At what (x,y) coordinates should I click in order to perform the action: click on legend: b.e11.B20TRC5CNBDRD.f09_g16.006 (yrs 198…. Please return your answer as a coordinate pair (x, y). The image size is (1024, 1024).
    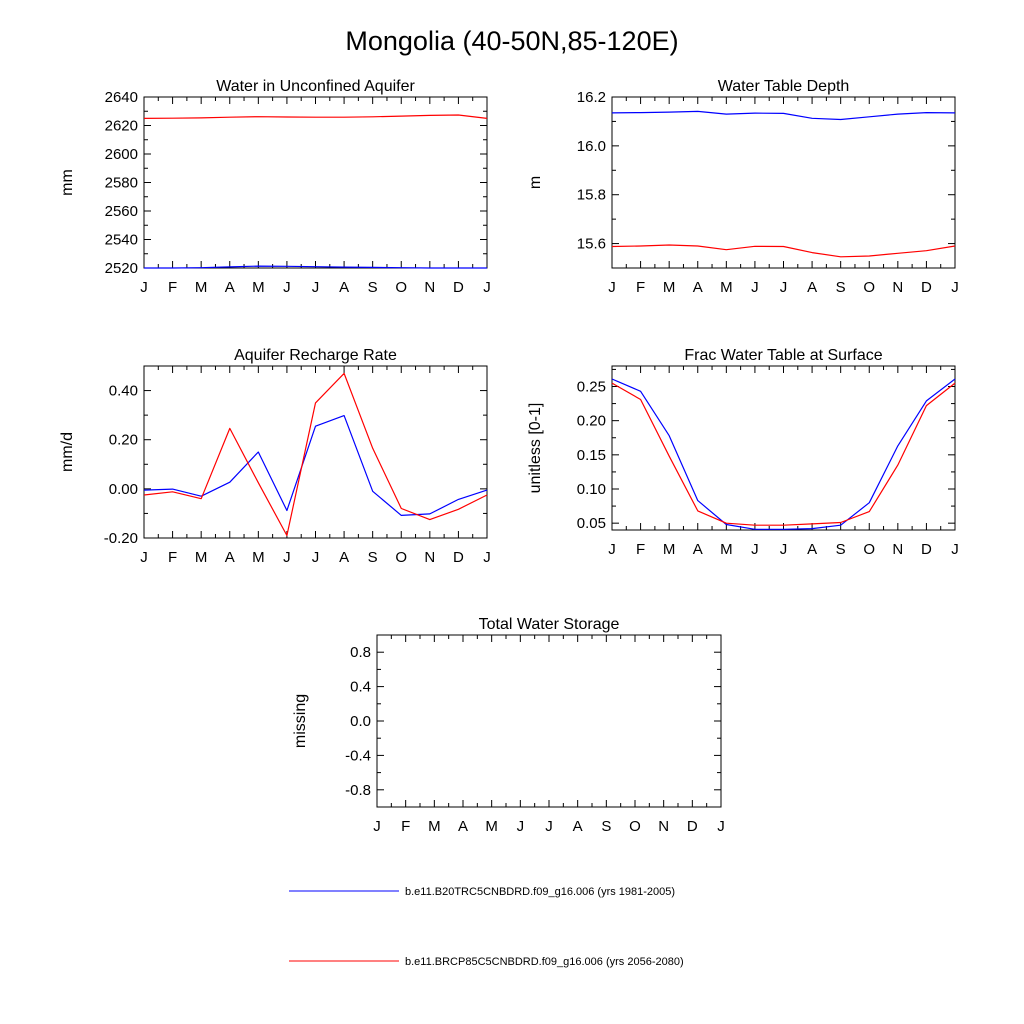
    Looking at the image, I should click on (486, 927).